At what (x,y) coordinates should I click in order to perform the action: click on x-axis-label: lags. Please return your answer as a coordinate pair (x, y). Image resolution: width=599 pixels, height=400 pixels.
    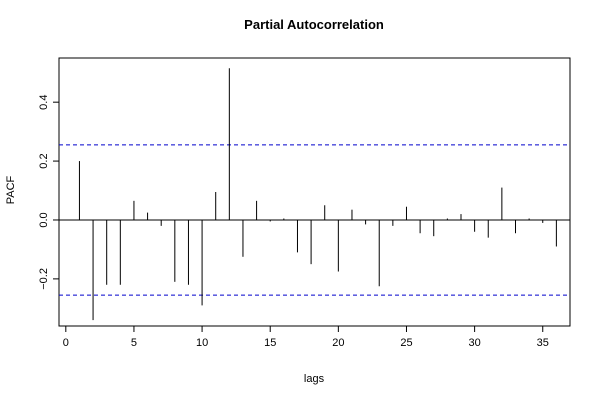
    Looking at the image, I should click on (314, 379).